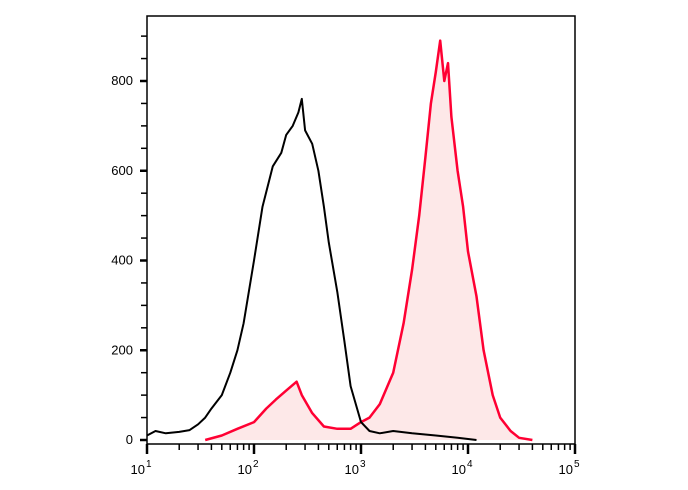  Describe the element at coordinates (461, 468) in the screenshot. I see `x-tick-label: 10⁴` at that location.